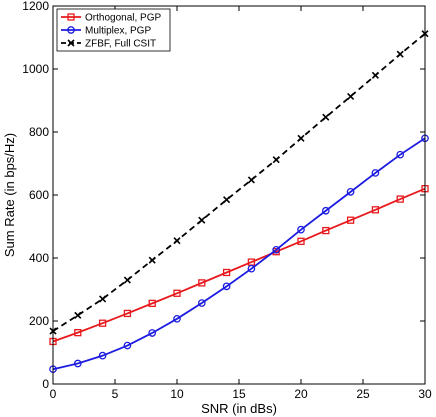  Describe the element at coordinates (39, 132) in the screenshot. I see `y-tick-label: 800` at that location.